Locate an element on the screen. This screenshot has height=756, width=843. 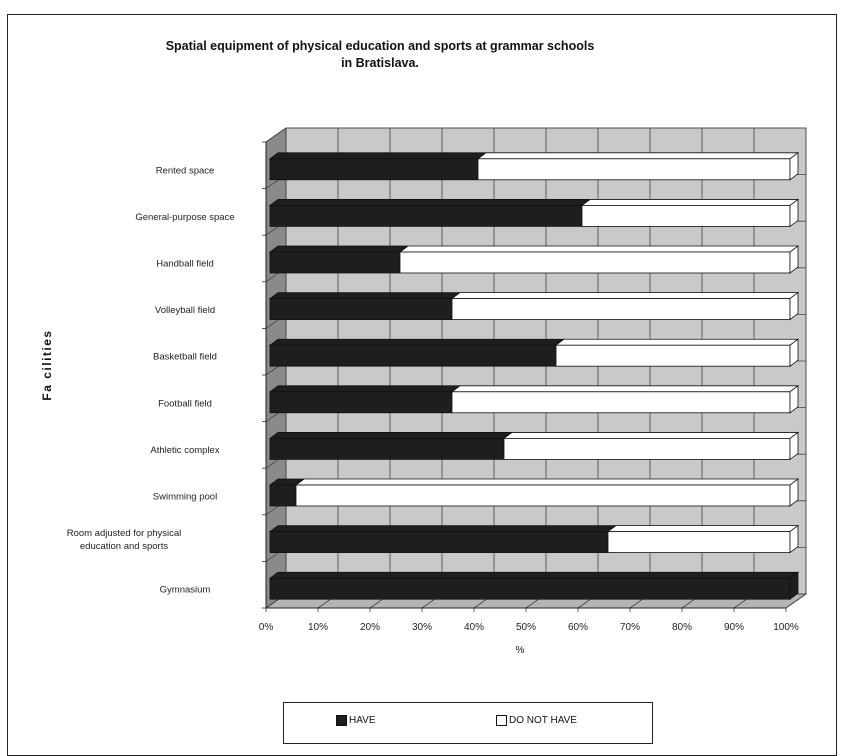
category-label-line: Gymnasium is located at coordinates (185, 590).